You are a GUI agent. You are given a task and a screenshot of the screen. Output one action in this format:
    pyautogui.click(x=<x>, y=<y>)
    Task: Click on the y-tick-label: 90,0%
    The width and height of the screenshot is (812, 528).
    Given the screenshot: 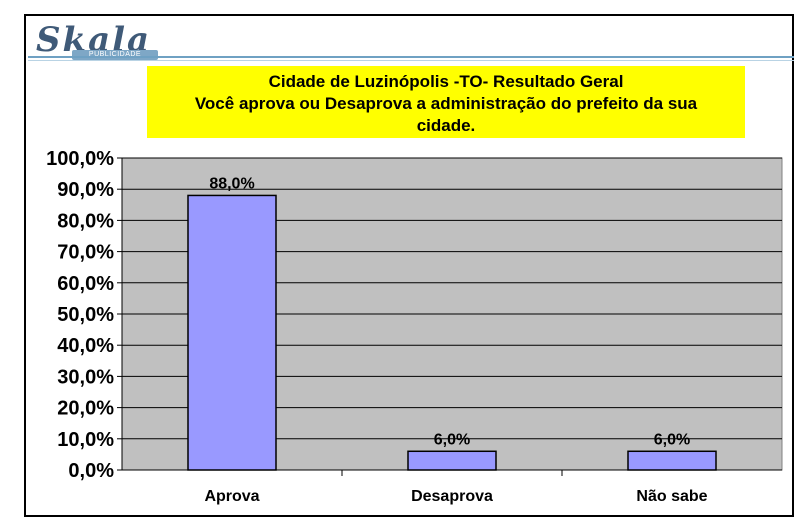 What is the action you would take?
    pyautogui.click(x=85, y=190)
    